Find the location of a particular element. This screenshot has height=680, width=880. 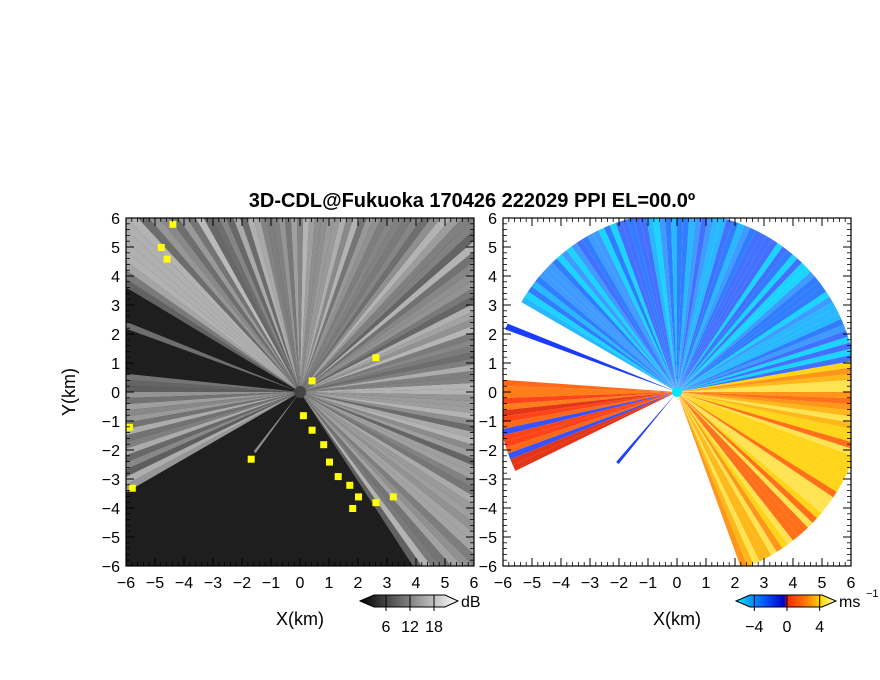

y-tick-label: −2 is located at coordinates (111, 451).